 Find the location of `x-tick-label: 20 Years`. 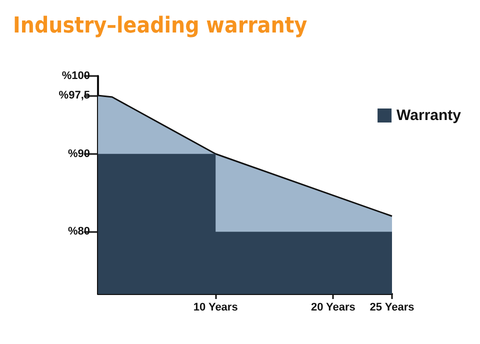

x-tick-label: 20 Years is located at coordinates (333, 308).